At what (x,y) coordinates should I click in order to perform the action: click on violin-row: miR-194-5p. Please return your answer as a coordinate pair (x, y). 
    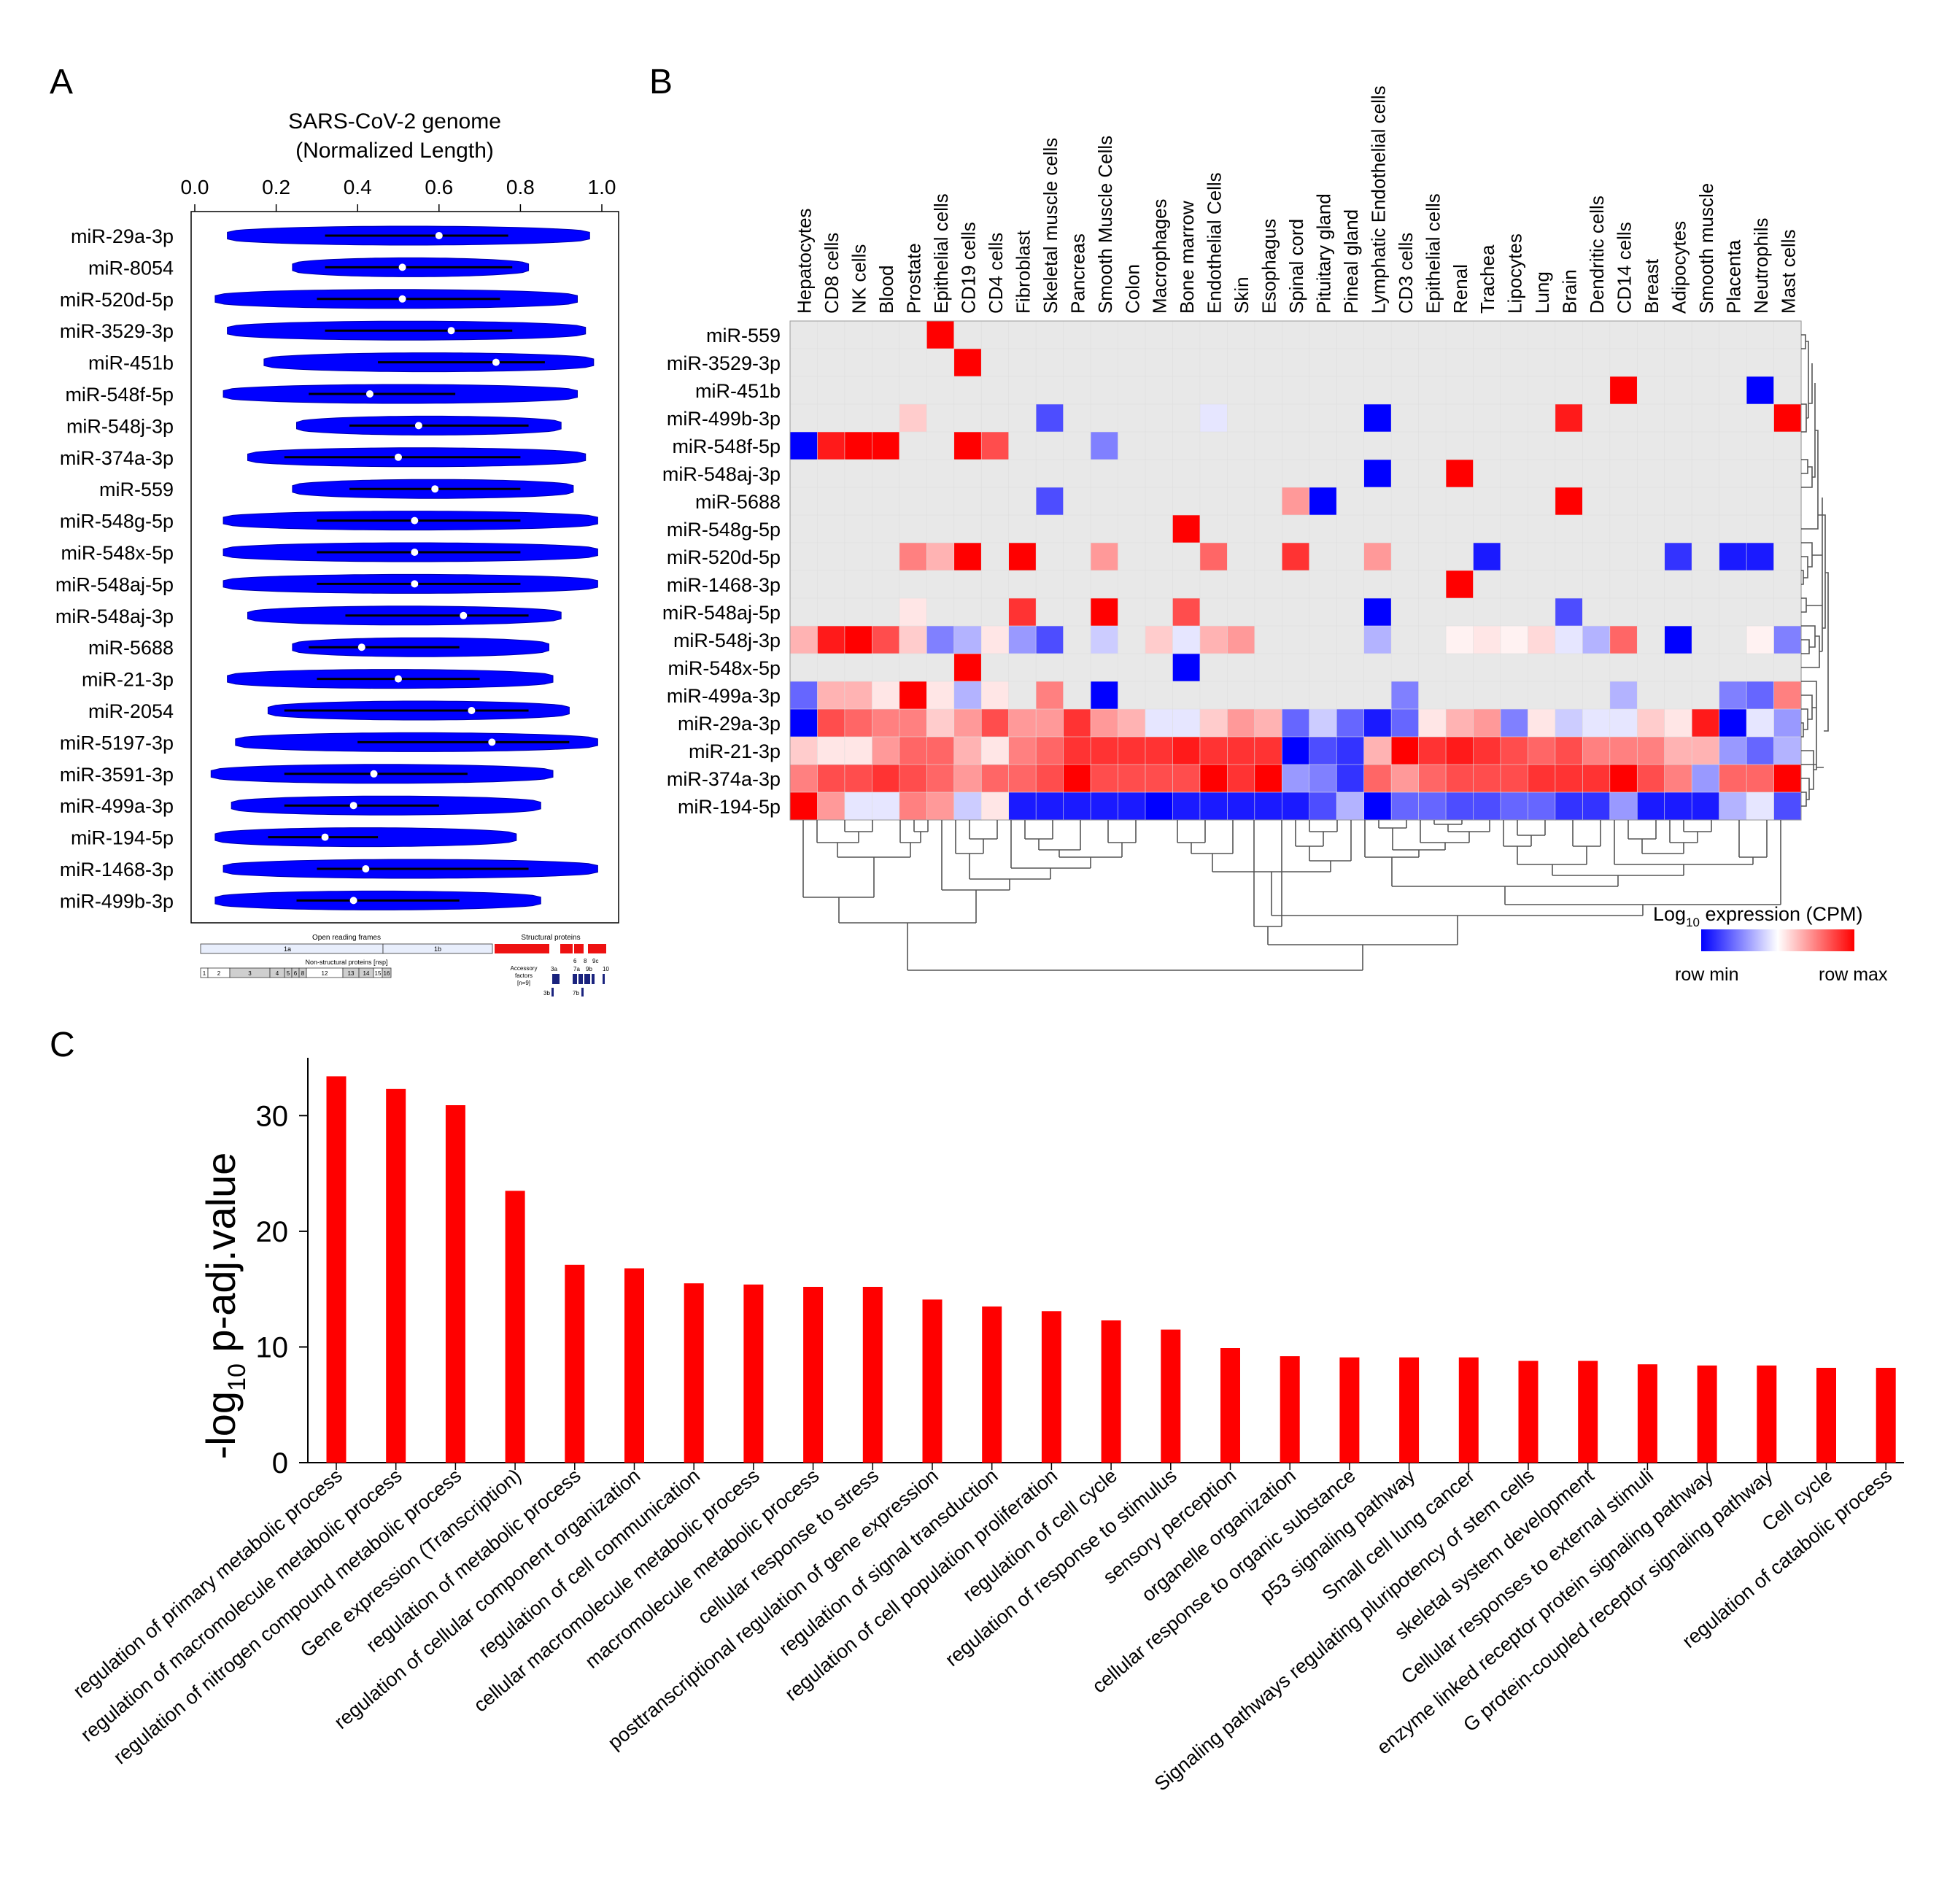
    Looking at the image, I should click on (294, 838).